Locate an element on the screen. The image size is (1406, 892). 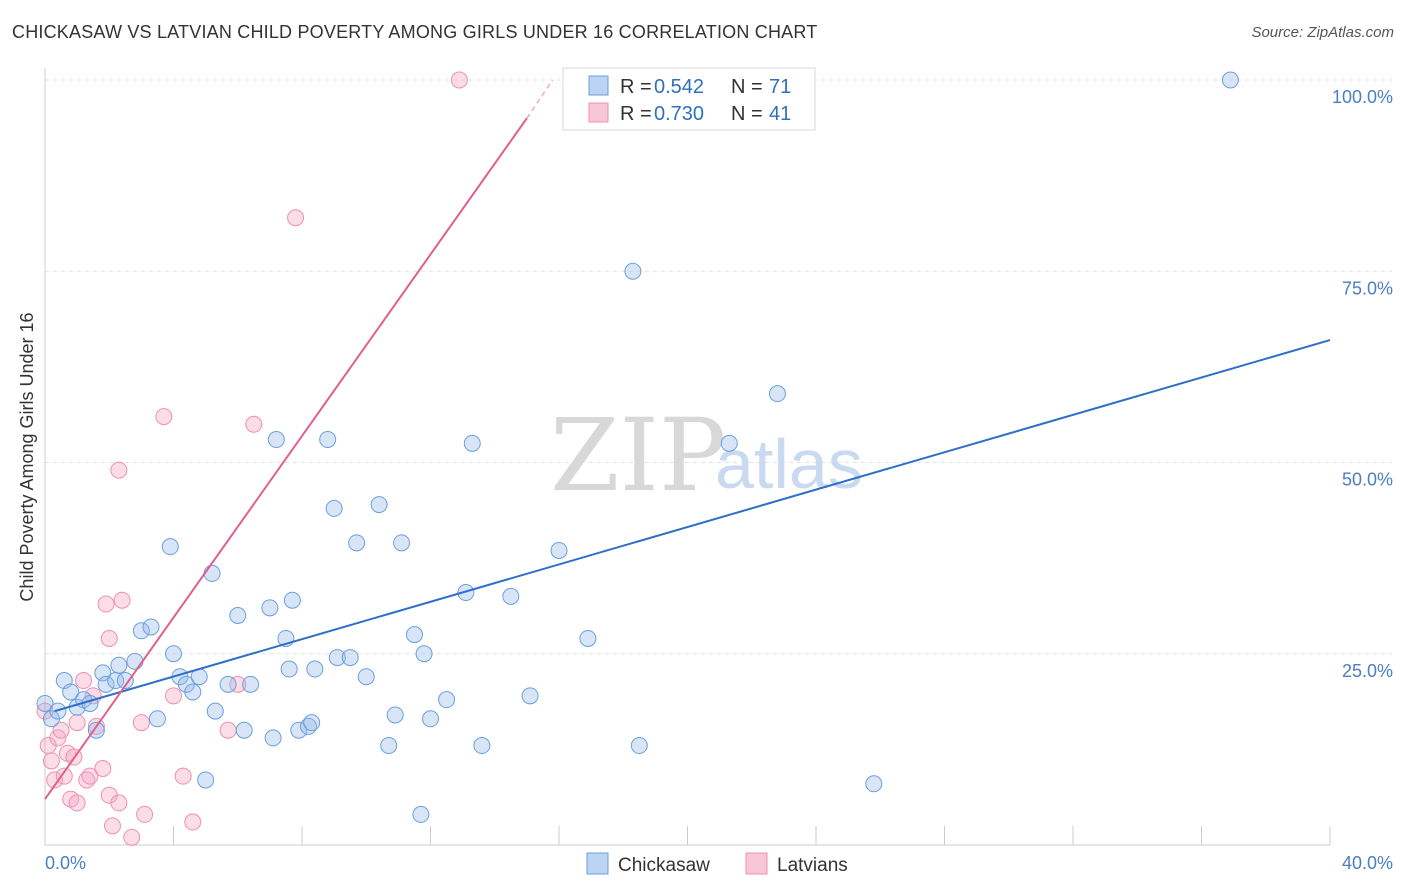
bottom-legend-latvians: Latvians is located at coordinates (812, 865).